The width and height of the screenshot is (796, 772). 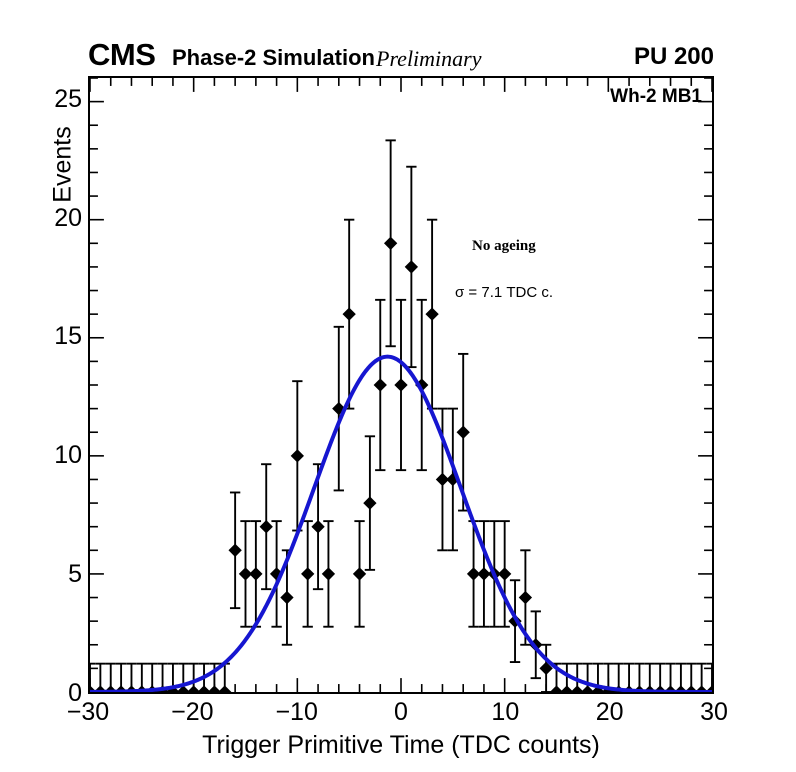 I want to click on sigma-label: σ = 7.1 TDC c., so click(x=504, y=292).